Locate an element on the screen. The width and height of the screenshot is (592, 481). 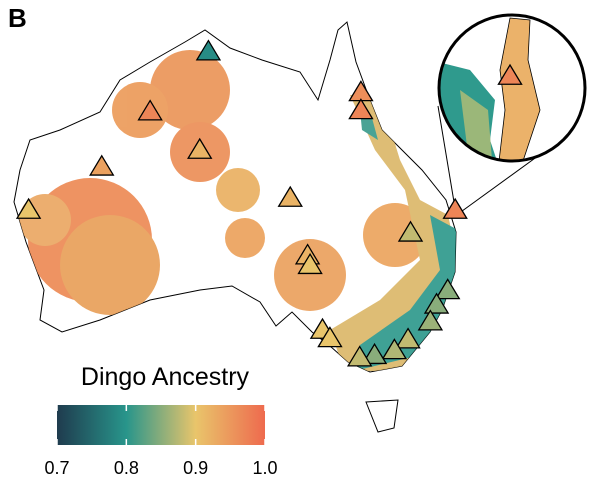
colorbar-tick-label: 0.8 is located at coordinates (126, 468).